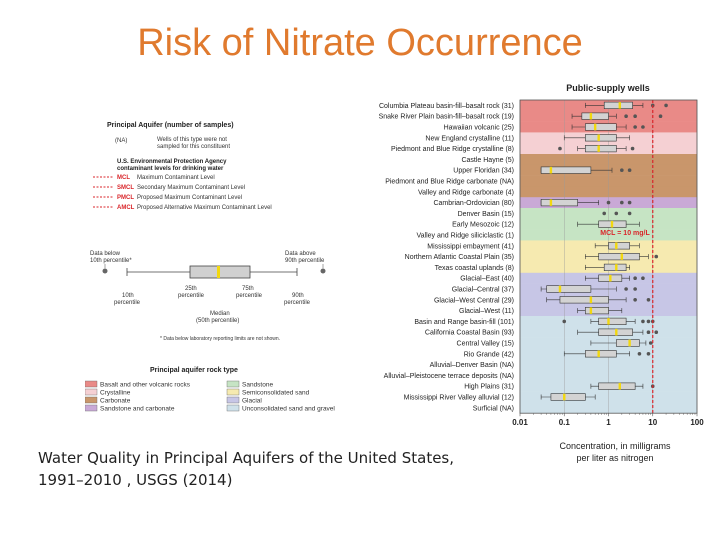  What do you see at coordinates (217, 321) in the screenshot?
I see `legend-median-2: (50th percentile)` at bounding box center [217, 321].